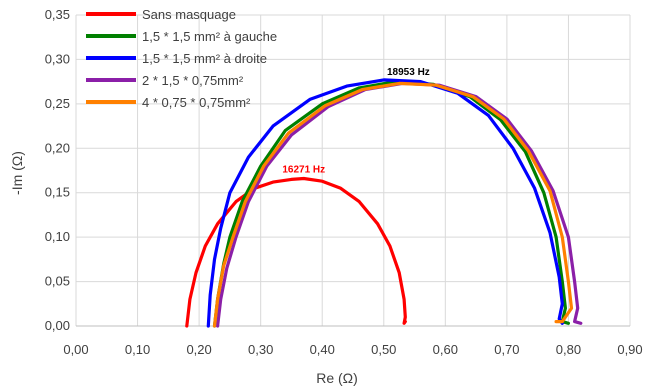 The width and height of the screenshot is (651, 391). What do you see at coordinates (198, 349) in the screenshot?
I see `x-tick-label: 0,20` at bounding box center [198, 349].